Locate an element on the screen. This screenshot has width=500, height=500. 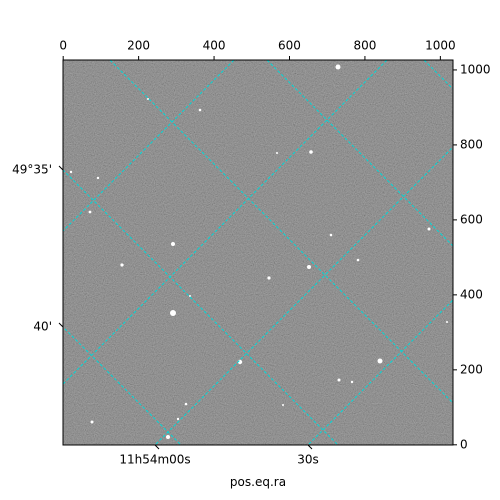
y-tick-label: 600 is located at coordinates (471, 219).